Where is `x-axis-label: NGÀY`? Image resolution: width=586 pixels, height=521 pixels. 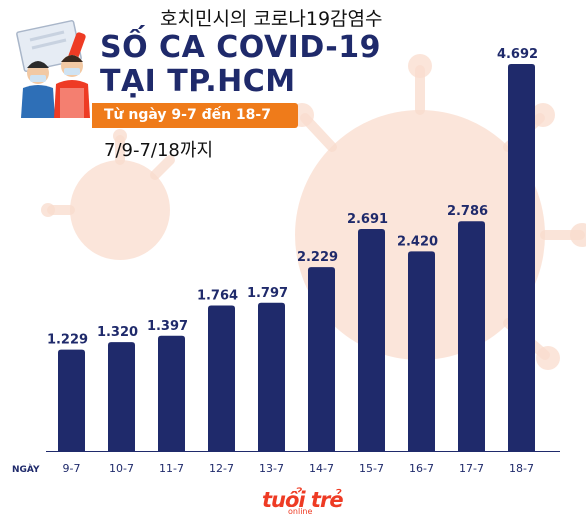 x-axis-label: NGÀY is located at coordinates (26, 469).